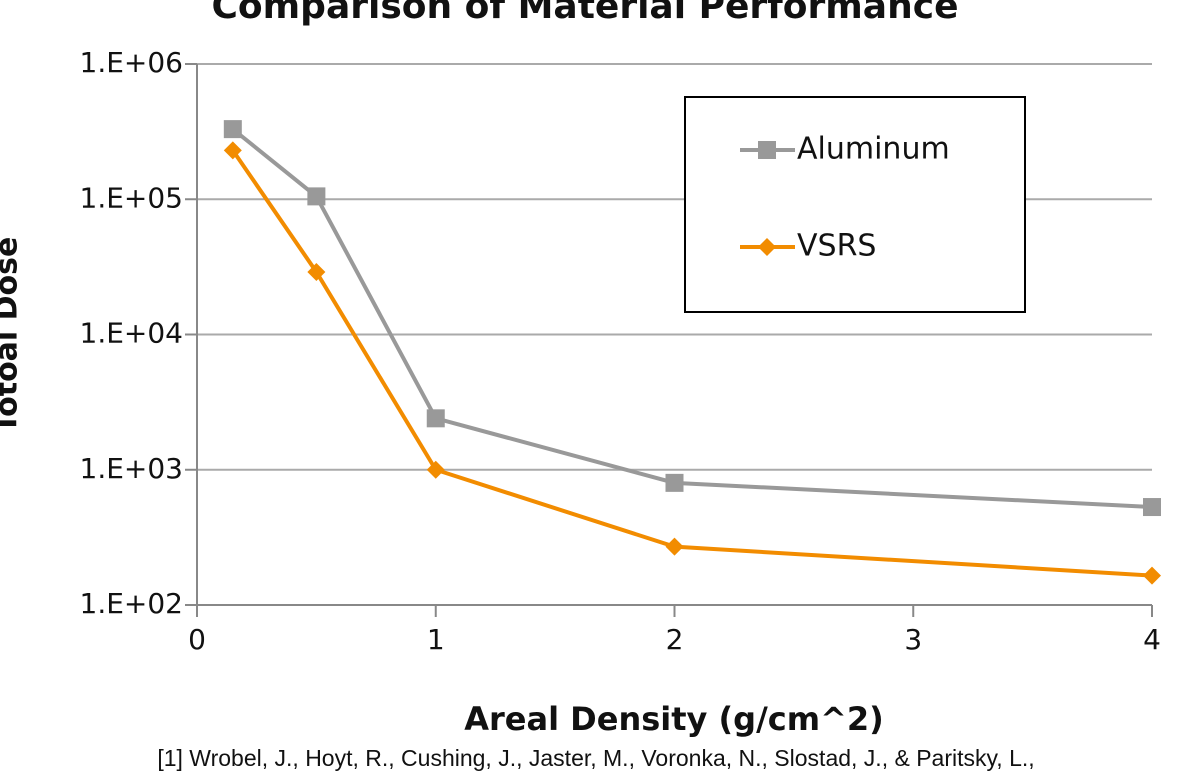 This screenshot has width=1192, height=778. I want to click on y-tick-label: 1.E+06, so click(132, 62).